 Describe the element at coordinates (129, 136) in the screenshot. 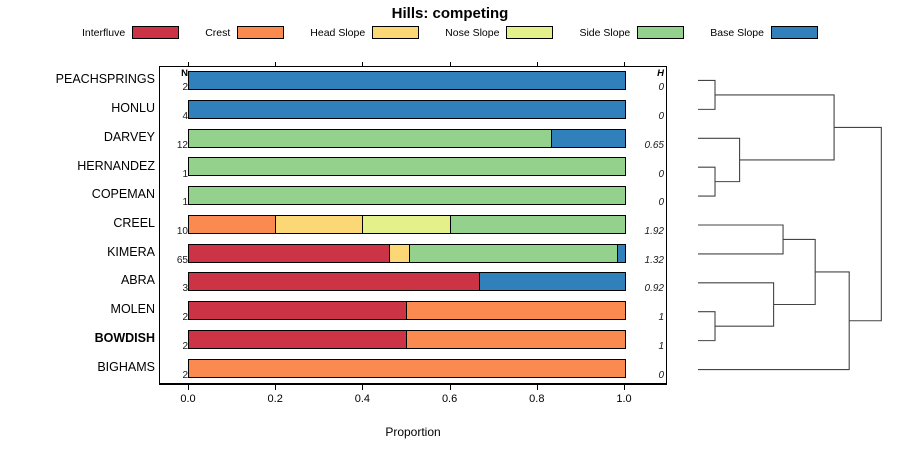

I see `y-axis-label: DARVEY` at that location.